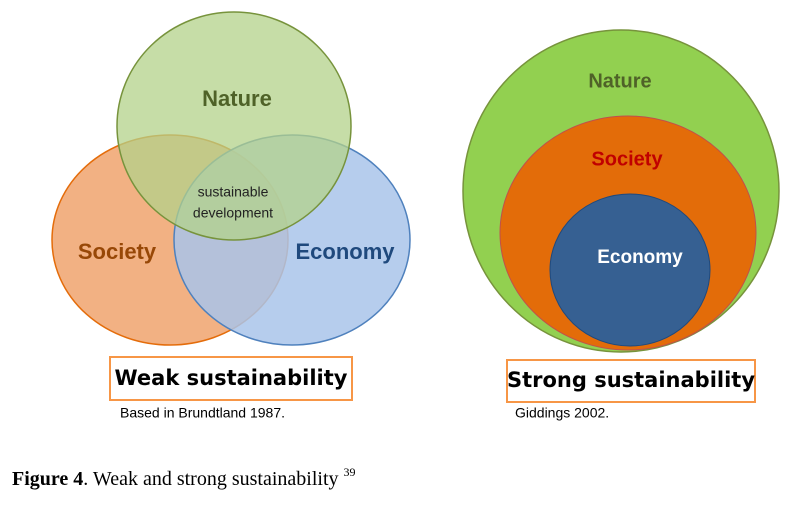 This screenshot has height=511, width=811. I want to click on caption-text: . Weak and strong sustainability, so click(213, 479).